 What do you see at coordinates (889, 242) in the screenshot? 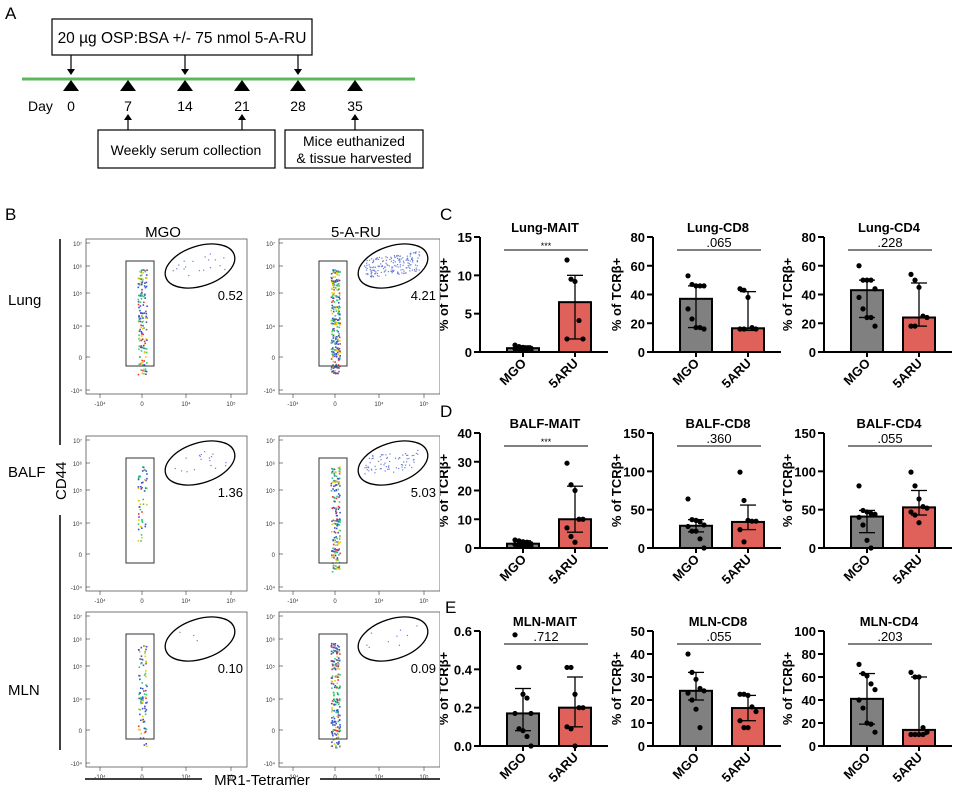
I see `p-value-label: .228` at bounding box center [889, 242].